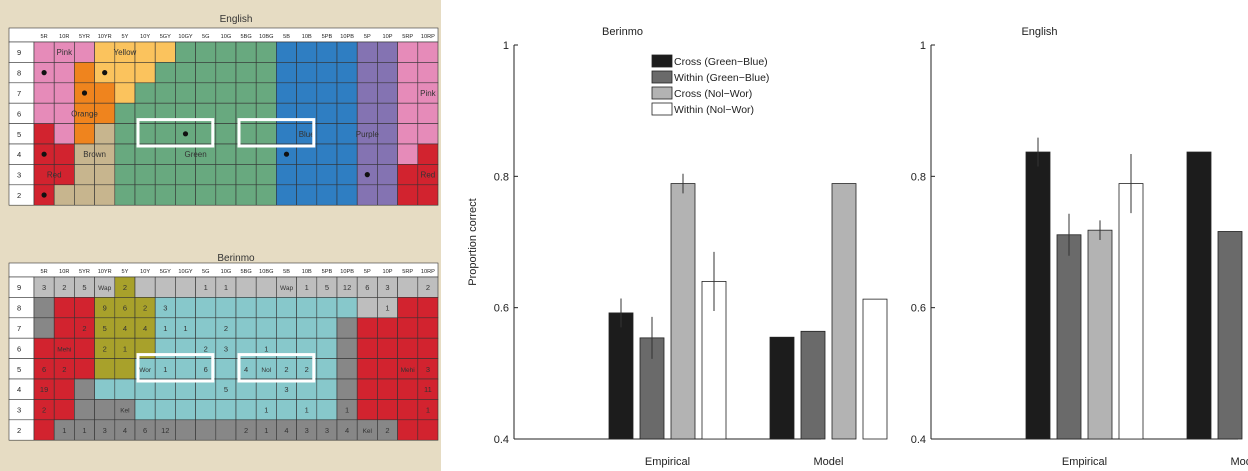 The width and height of the screenshot is (1248, 471). What do you see at coordinates (124, 272) in the screenshot?
I see `berinmo-column-label: 5Y` at bounding box center [124, 272].